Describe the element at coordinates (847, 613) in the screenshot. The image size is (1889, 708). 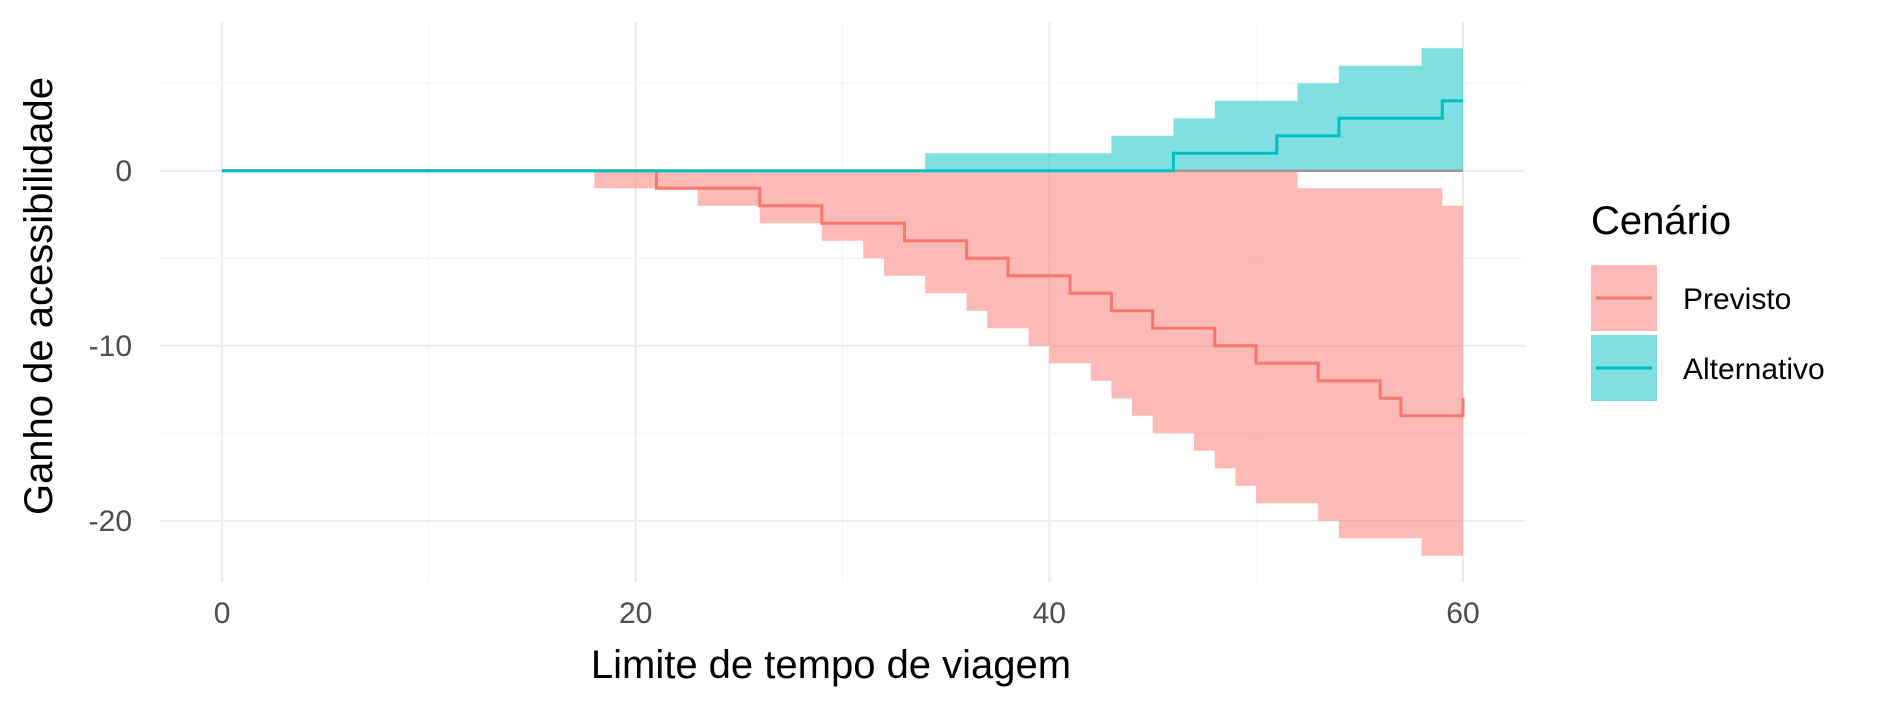
I see `x-axis-ticks: 0 20 40 60` at that location.